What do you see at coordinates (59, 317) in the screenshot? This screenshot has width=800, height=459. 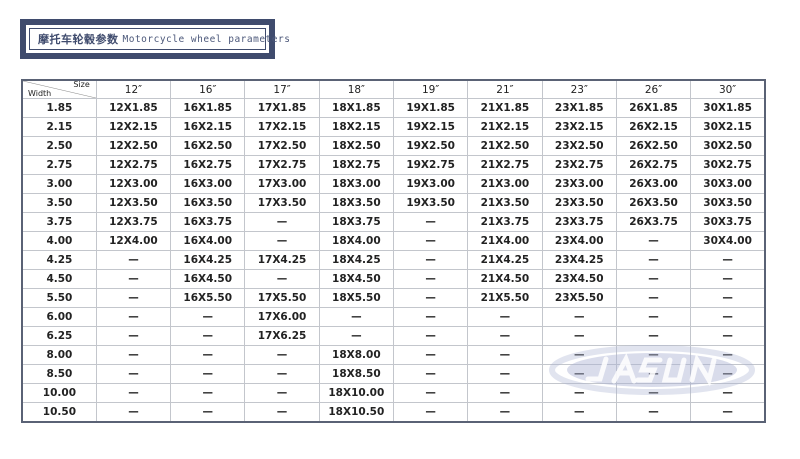 I see `width-cell: 6.00` at bounding box center [59, 317].